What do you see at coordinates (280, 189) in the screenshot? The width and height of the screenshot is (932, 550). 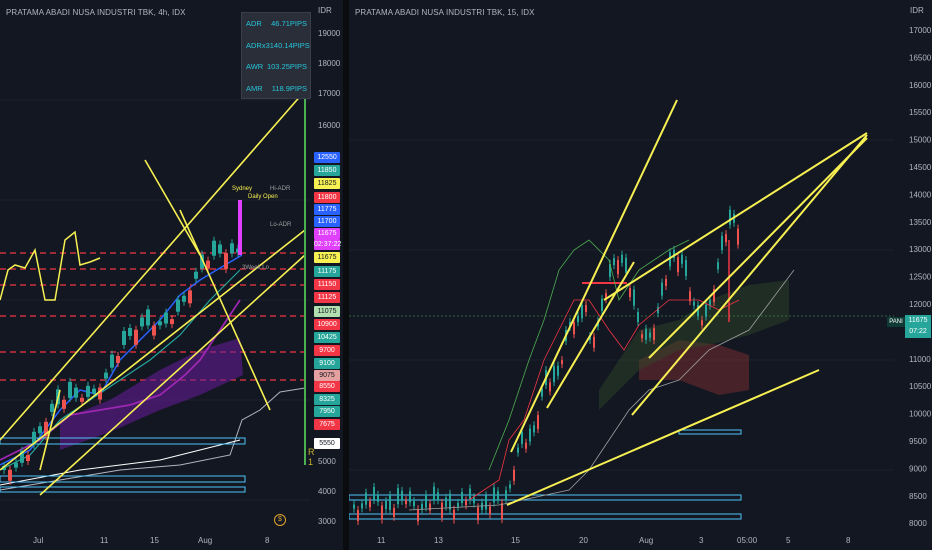 I see `hi-adr-label: Hi-ADR` at bounding box center [280, 189].